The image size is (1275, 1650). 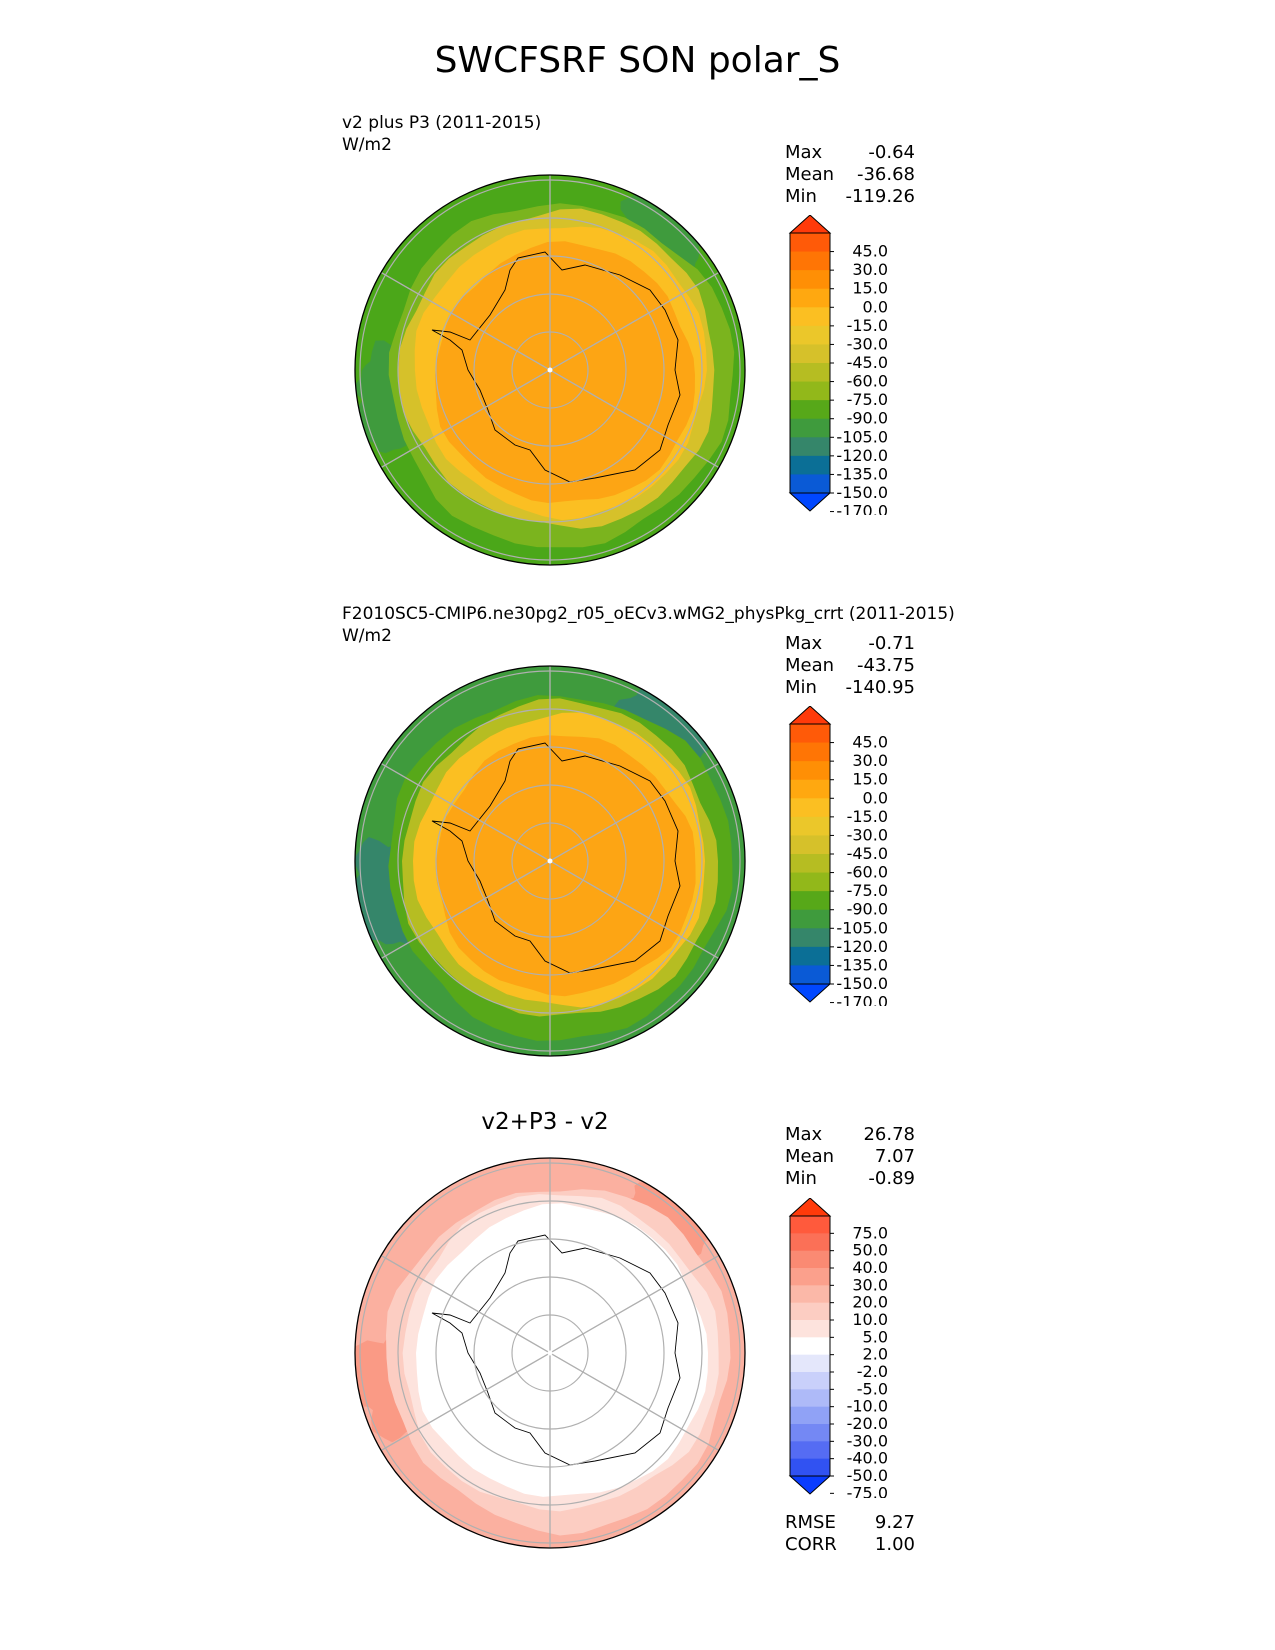 What do you see at coordinates (867, 1458) in the screenshot?
I see `colorbar-tick-label: -40.0` at bounding box center [867, 1458].